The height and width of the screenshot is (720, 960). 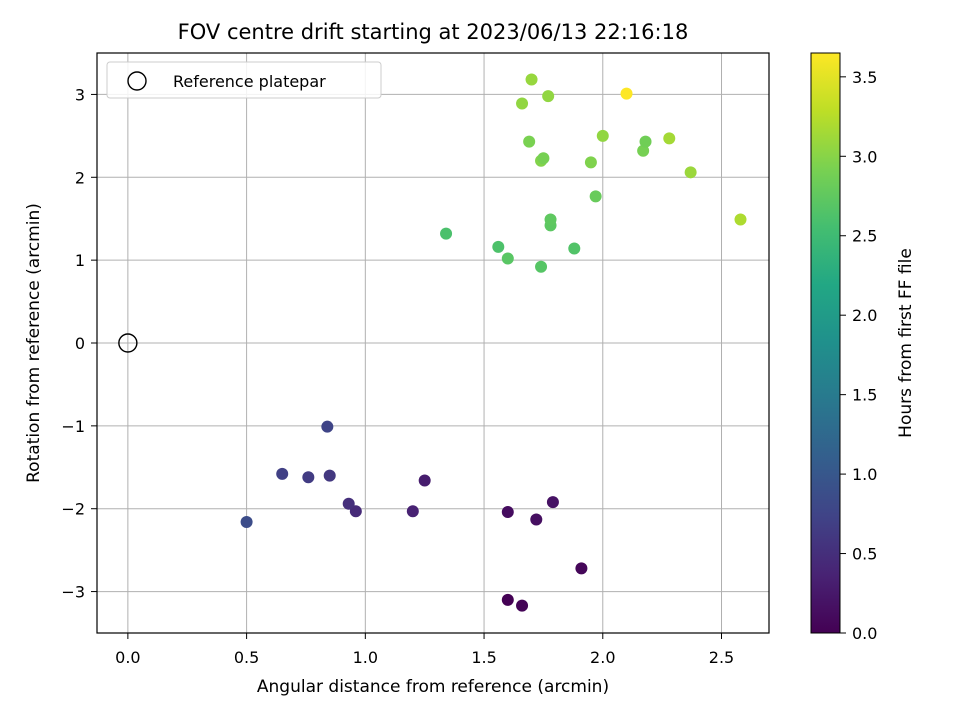 What do you see at coordinates (73, 509) in the screenshot?
I see `y-tick-label: −2` at bounding box center [73, 509].